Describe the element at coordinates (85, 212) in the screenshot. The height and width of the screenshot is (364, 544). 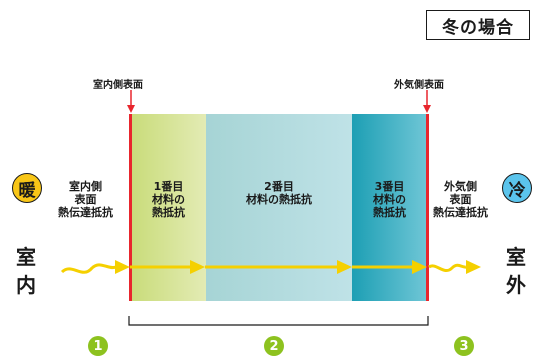
I see `indoor-resistance-line: 熱伝達抵抗` at that location.